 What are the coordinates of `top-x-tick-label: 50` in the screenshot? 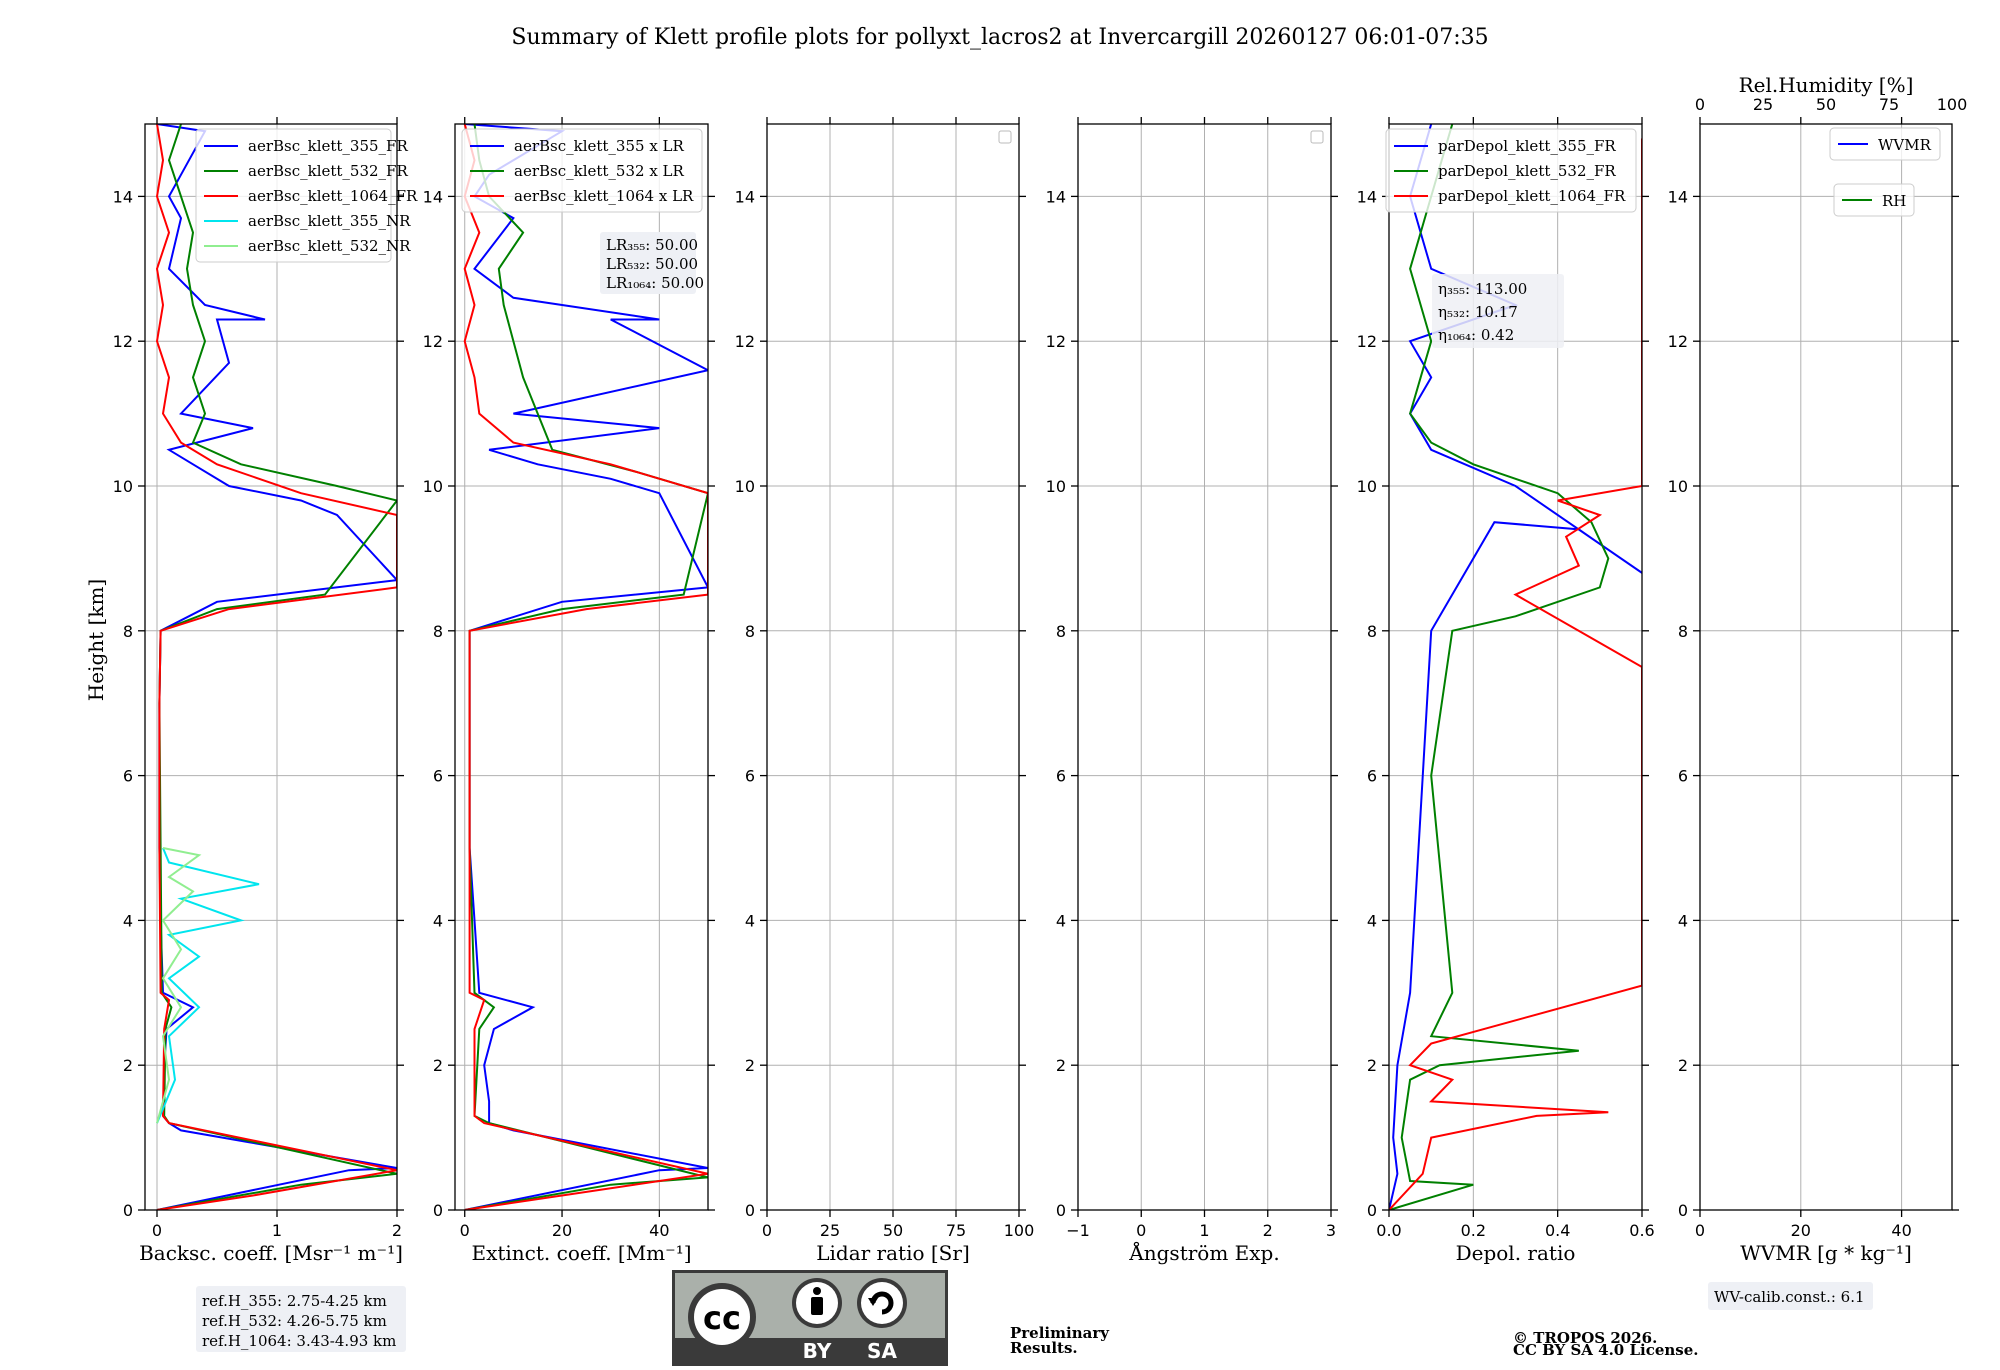 It's located at (1826, 104).